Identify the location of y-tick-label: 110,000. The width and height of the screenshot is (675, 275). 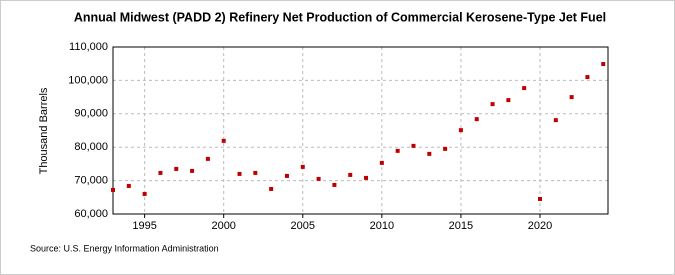
(88, 47).